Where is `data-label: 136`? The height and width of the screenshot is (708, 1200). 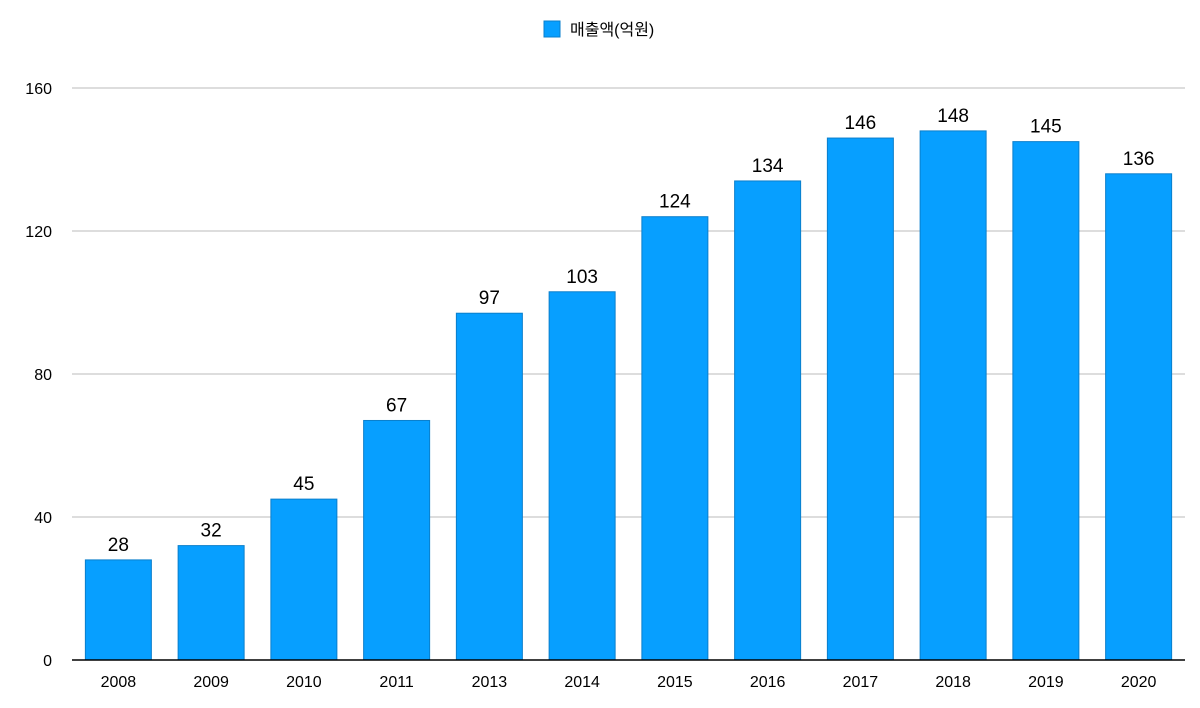
data-label: 136 is located at coordinates (1139, 159).